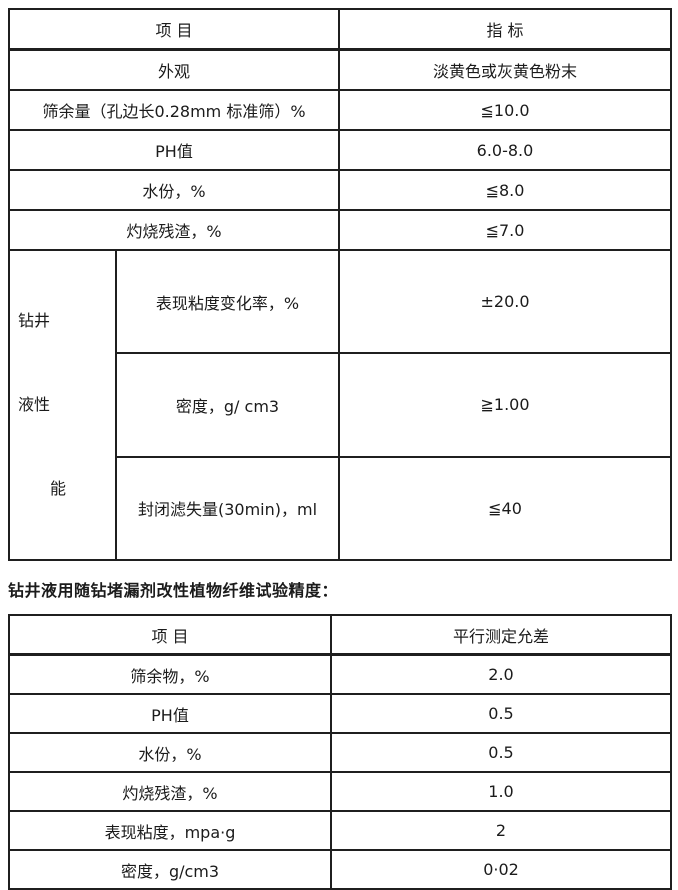 The height and width of the screenshot is (890, 678). I want to click on table-row: 密度，g/cm3 0·02, so click(340, 869).